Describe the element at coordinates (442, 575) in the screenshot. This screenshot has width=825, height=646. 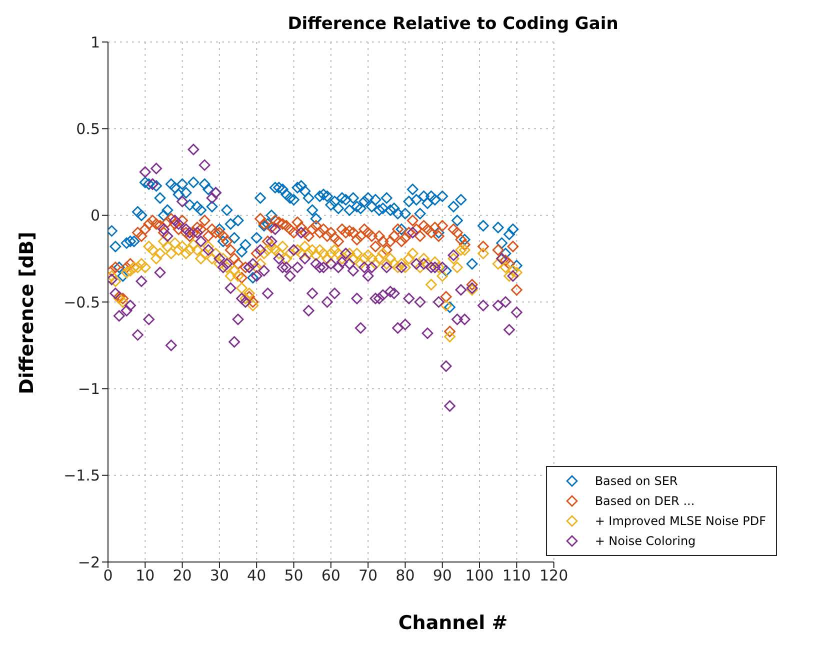
I see `x-tick-label: 90` at that location.